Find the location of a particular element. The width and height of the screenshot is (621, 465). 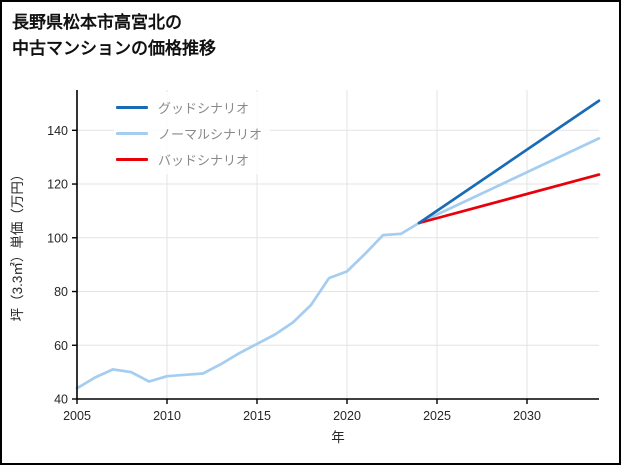

series-line-bad-scenario is located at coordinates (509, 199).